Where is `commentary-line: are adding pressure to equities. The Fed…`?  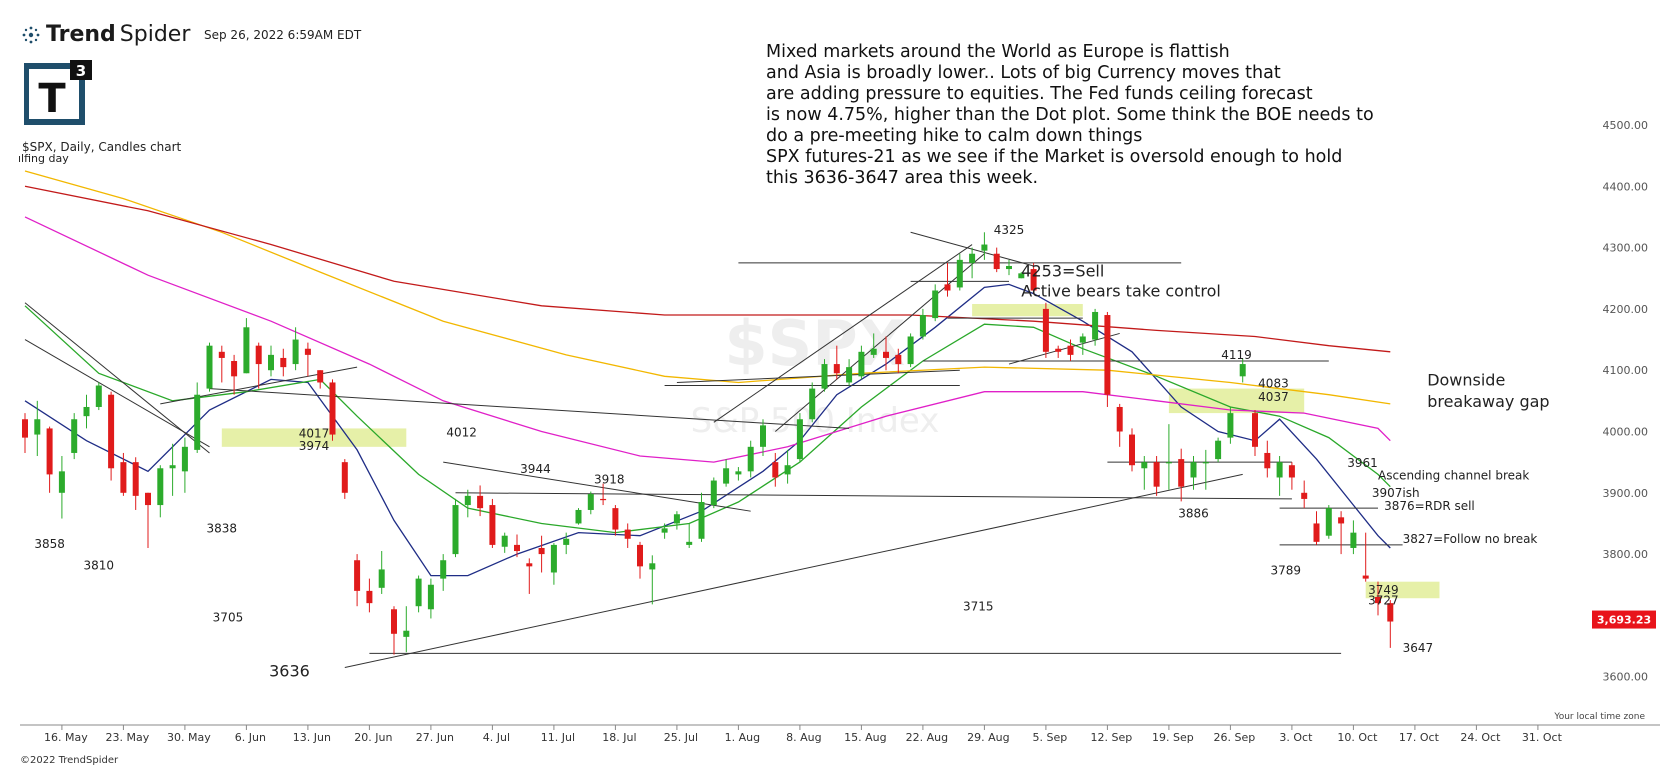
commentary-line: are adding pressure to equities. The Fed… is located at coordinates (1039, 94).